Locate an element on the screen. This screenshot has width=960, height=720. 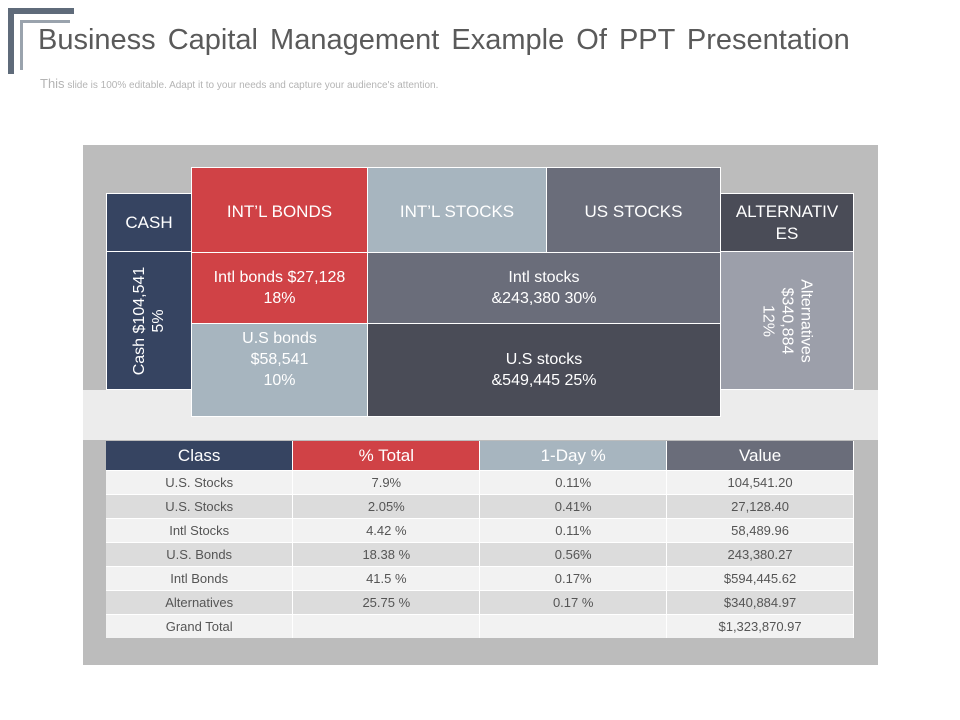
table-row: U.S. Stocks 7.9% 0.11% 104,541.20 is located at coordinates (480, 482).